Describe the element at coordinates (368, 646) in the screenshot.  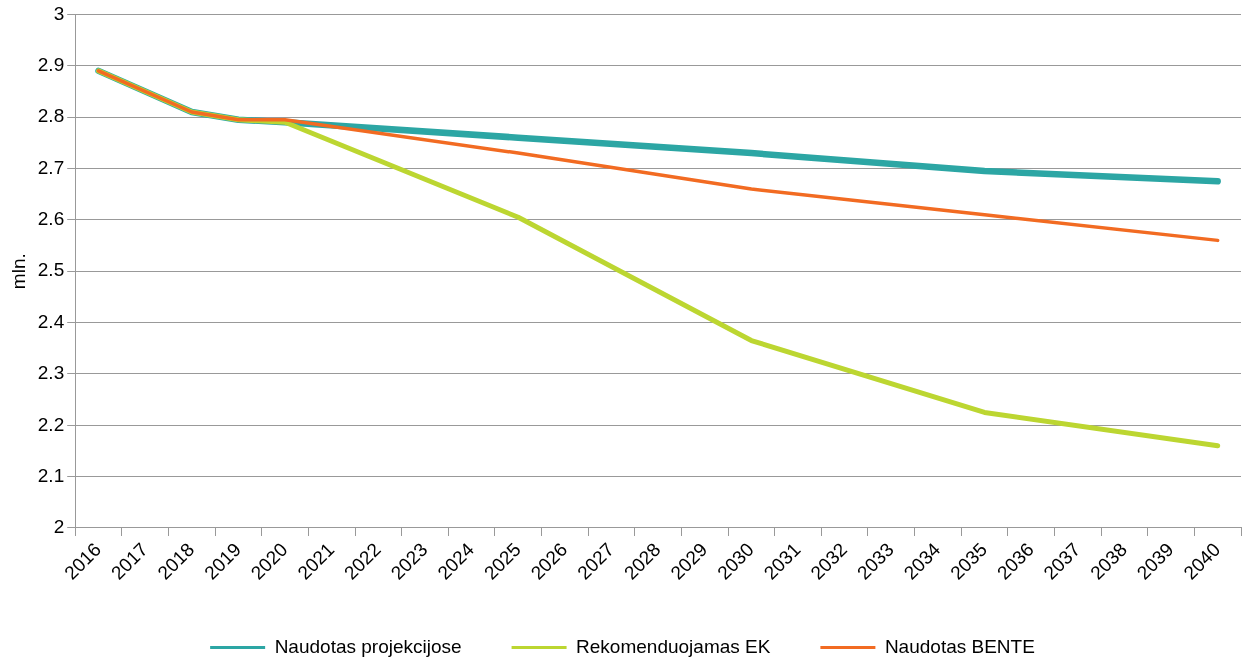
I see `legend-label: Naudotas projekcijose` at that location.